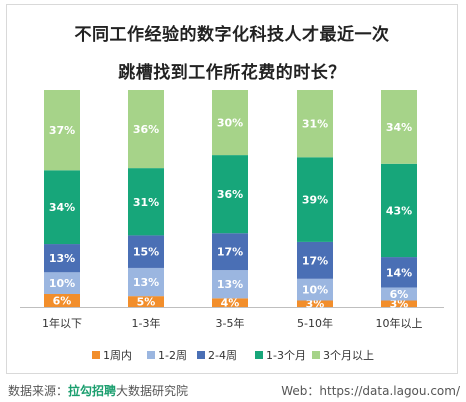  I want to click on data-label-2-3: 15%, so click(146, 252).